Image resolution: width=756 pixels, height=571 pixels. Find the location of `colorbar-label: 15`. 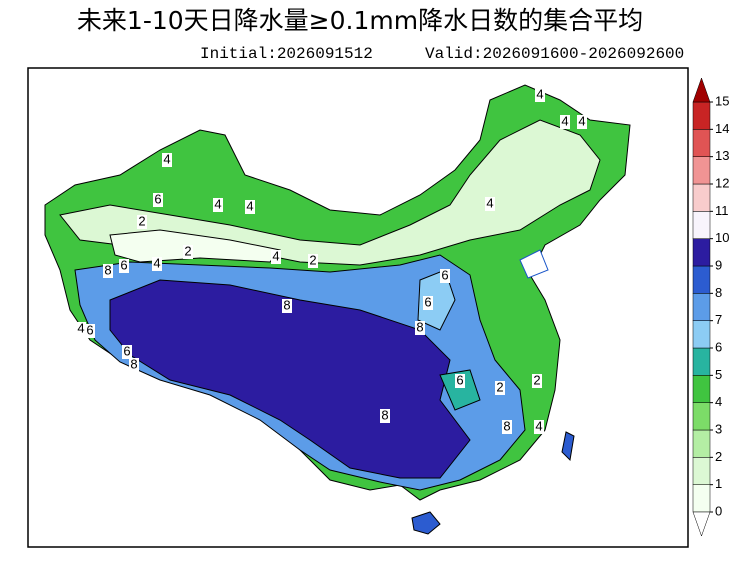

colorbar-label: 15 is located at coordinates (722, 100).